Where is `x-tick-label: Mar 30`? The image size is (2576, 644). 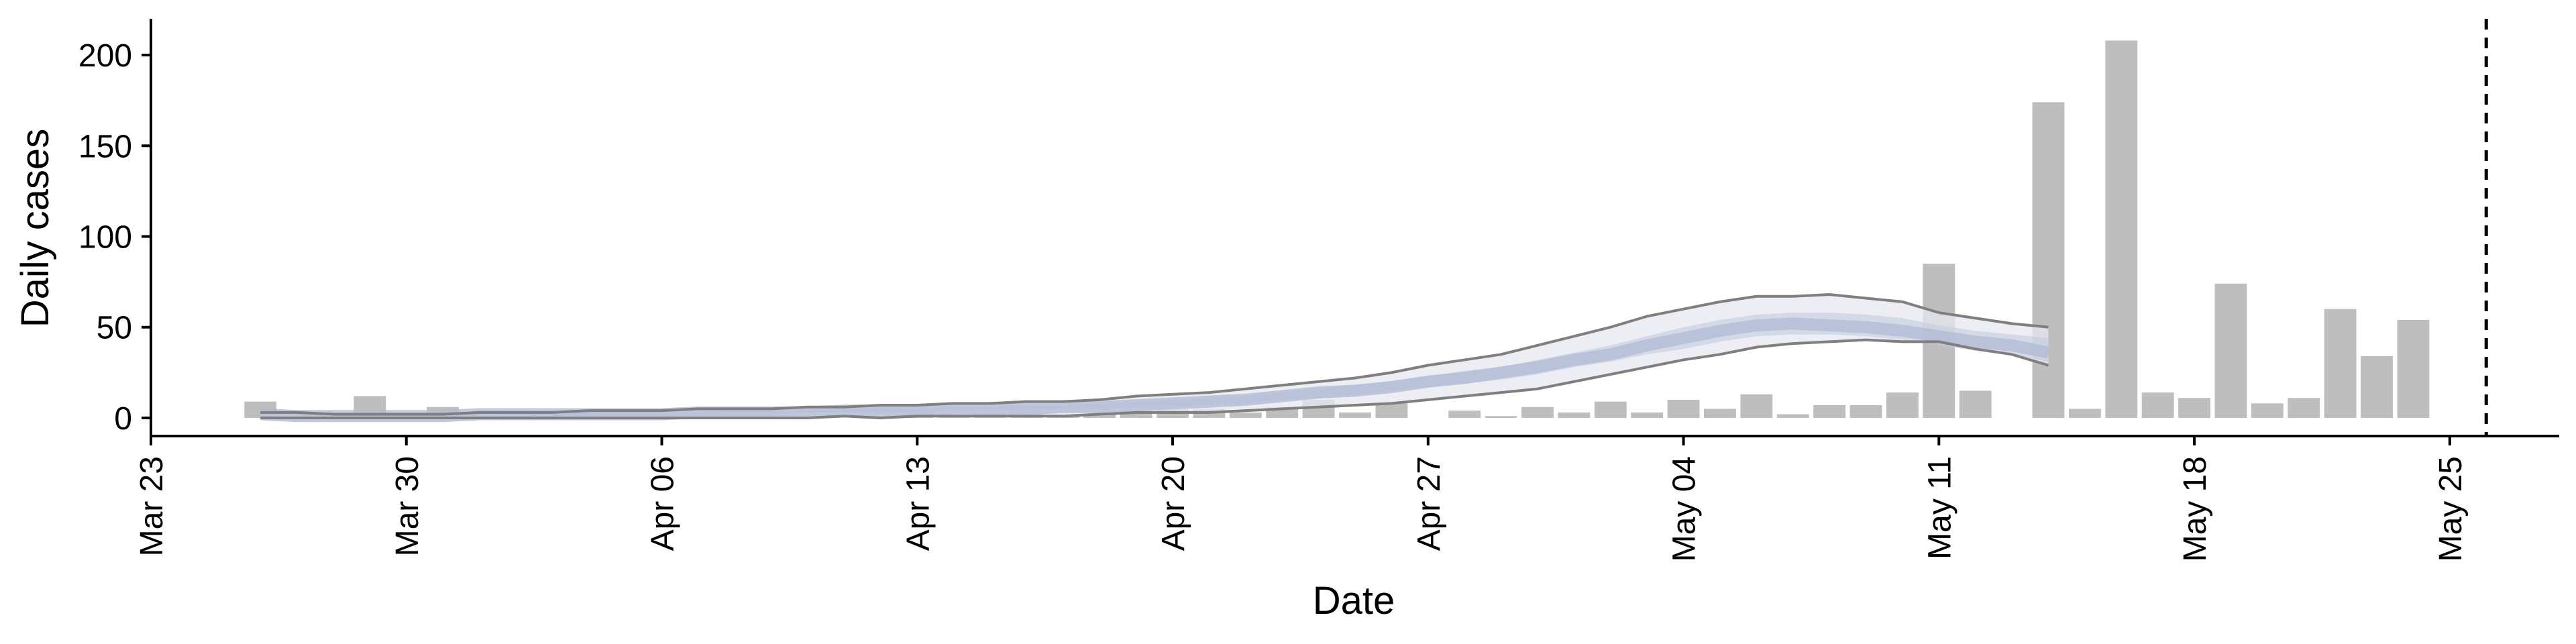
x-tick-label: Mar 30 is located at coordinates (407, 506).